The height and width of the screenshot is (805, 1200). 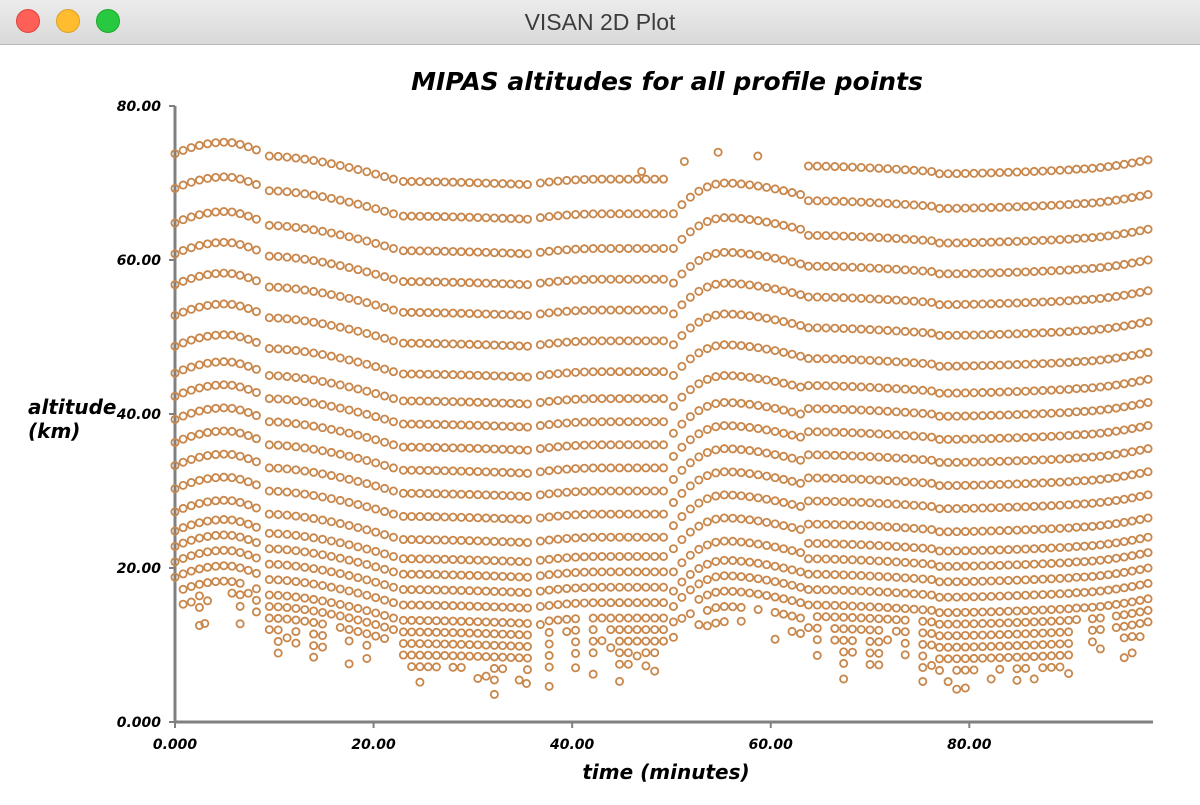 I want to click on window-titlebar: VISAN 2D Plot, so click(x=600, y=22).